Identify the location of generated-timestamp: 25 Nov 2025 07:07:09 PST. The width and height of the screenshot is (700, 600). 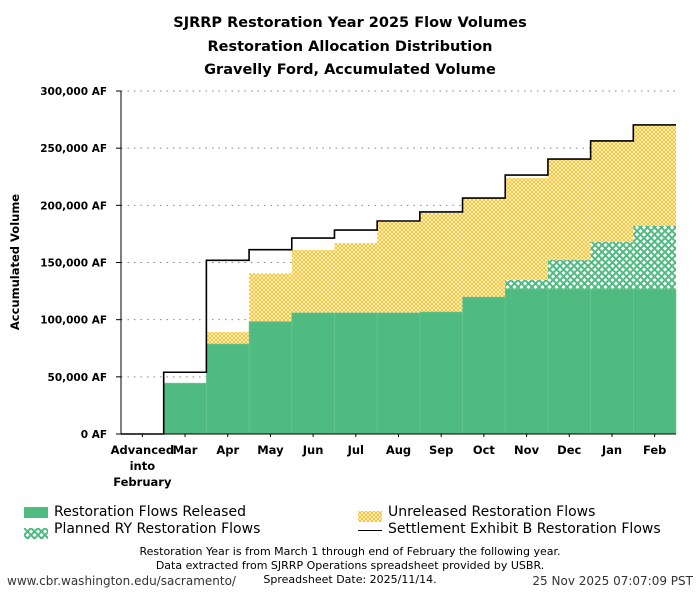
(612, 581).